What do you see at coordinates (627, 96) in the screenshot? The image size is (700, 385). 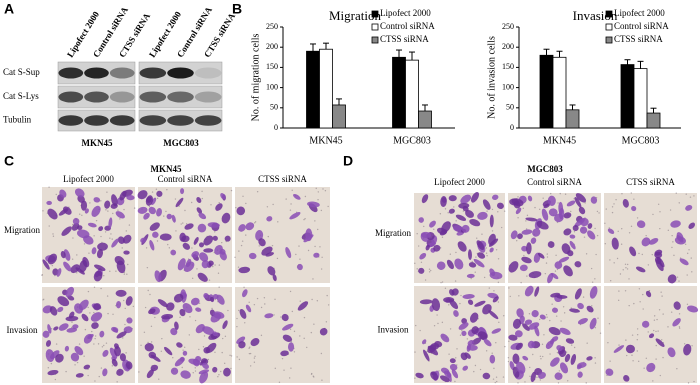 I see `bar` at bounding box center [627, 96].